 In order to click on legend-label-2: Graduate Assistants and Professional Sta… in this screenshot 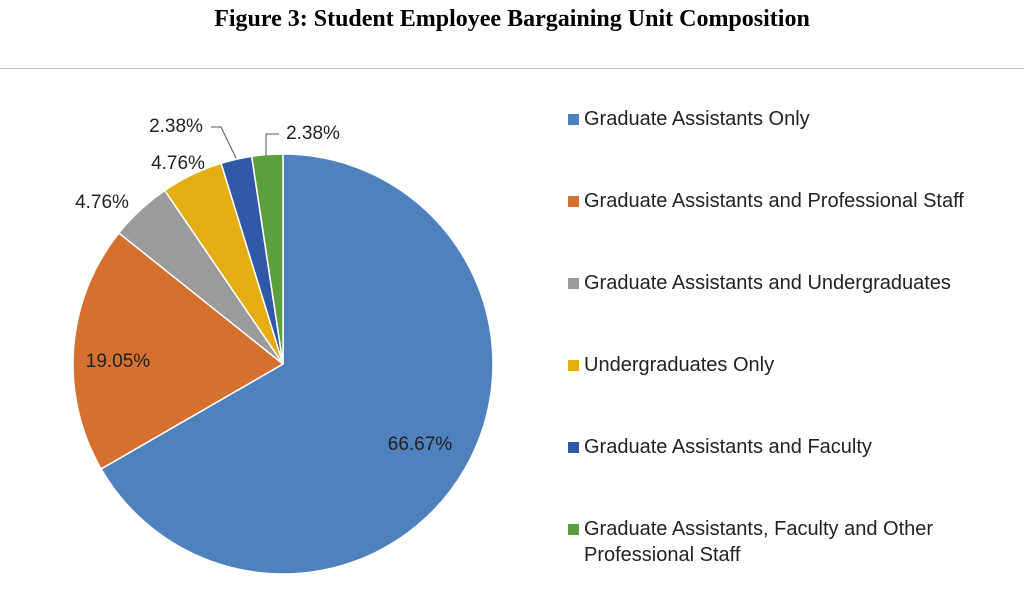, I will do `click(774, 201)`.